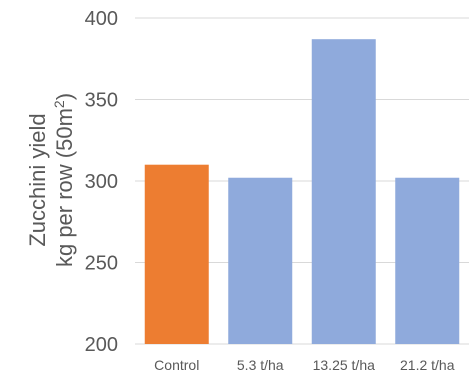 The height and width of the screenshot is (378, 469). What do you see at coordinates (176, 254) in the screenshot?
I see `bar-control` at bounding box center [176, 254].